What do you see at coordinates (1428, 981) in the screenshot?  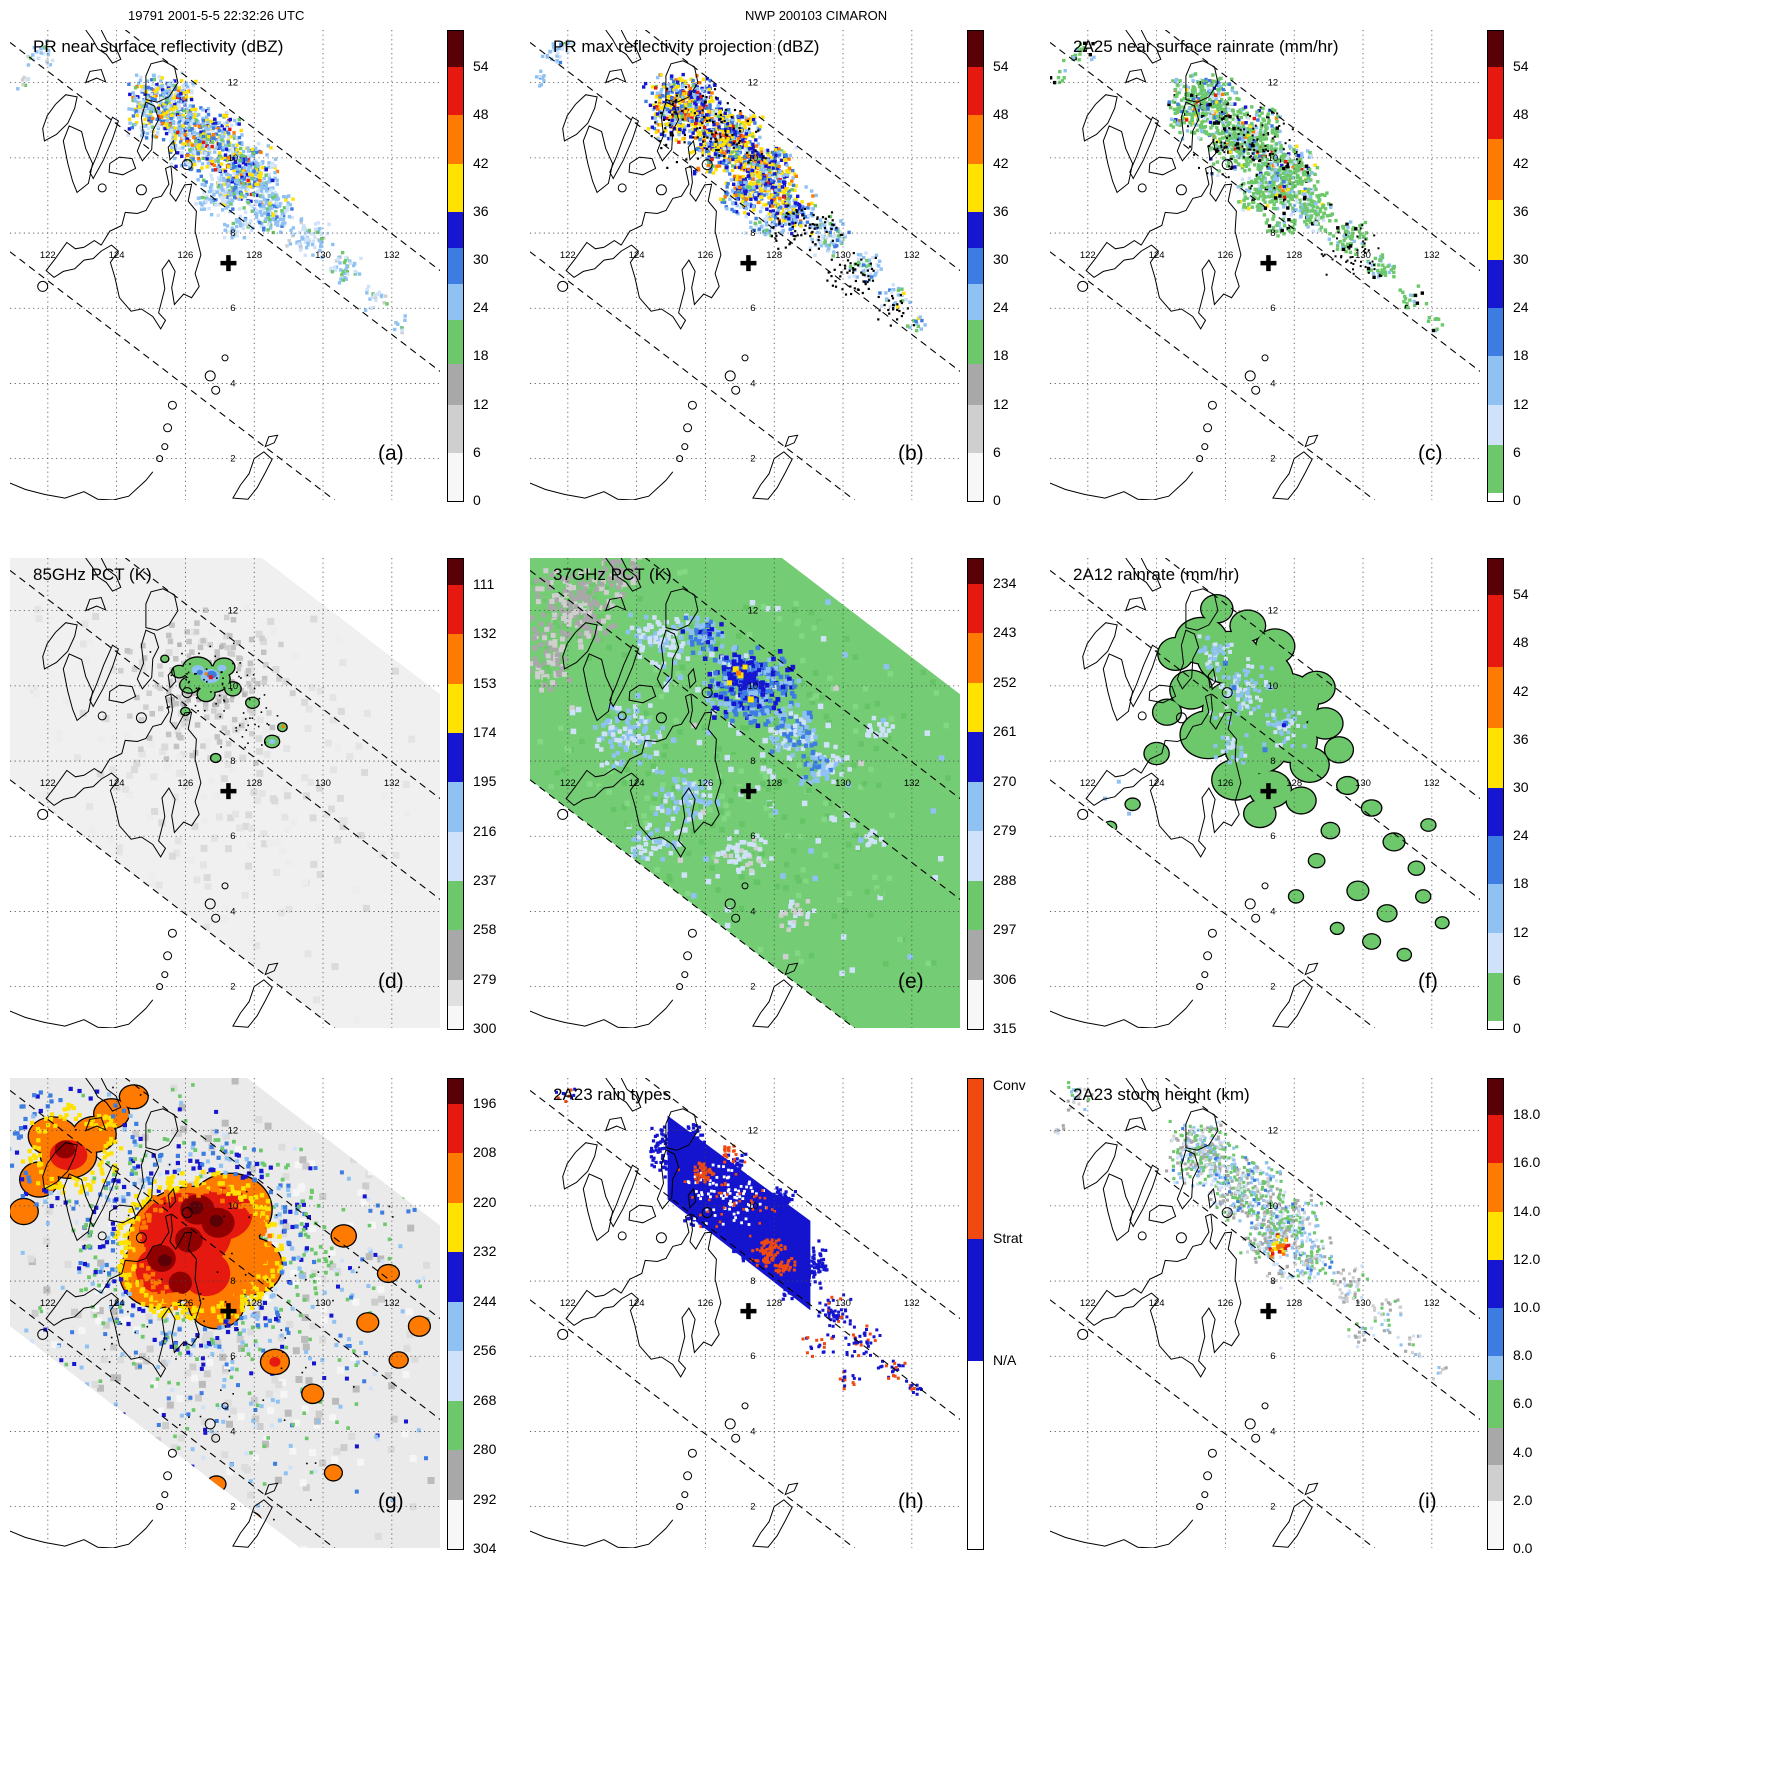 I see `panel-letter: (f)` at bounding box center [1428, 981].